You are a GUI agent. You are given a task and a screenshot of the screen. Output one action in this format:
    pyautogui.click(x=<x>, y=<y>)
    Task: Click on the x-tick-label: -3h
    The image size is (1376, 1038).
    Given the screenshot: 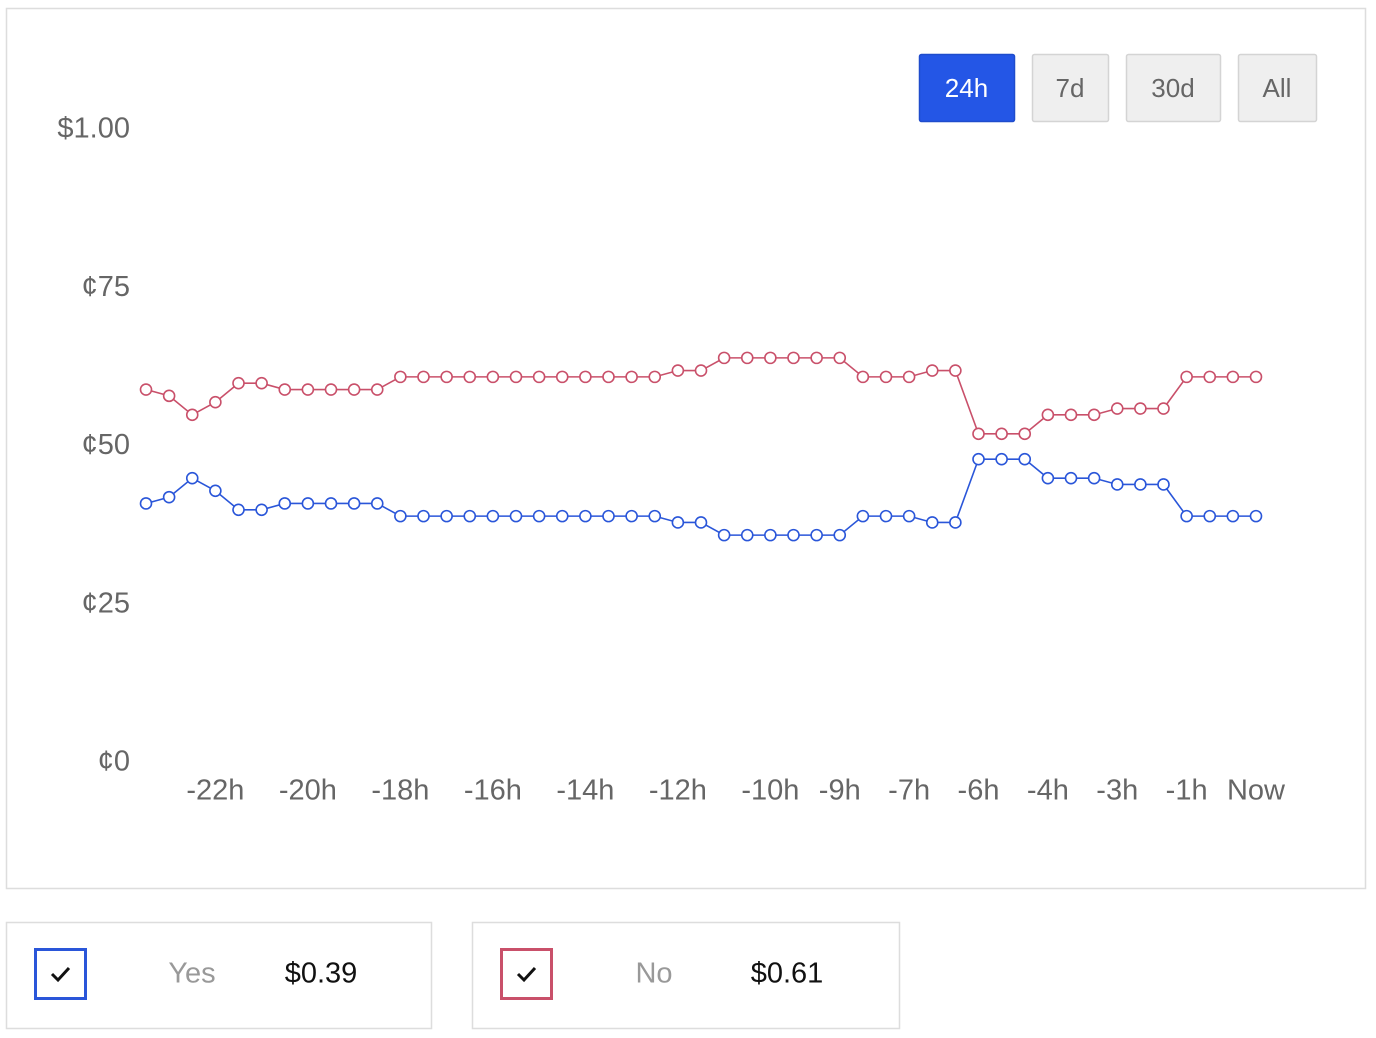 What is the action you would take?
    pyautogui.click(x=1117, y=791)
    